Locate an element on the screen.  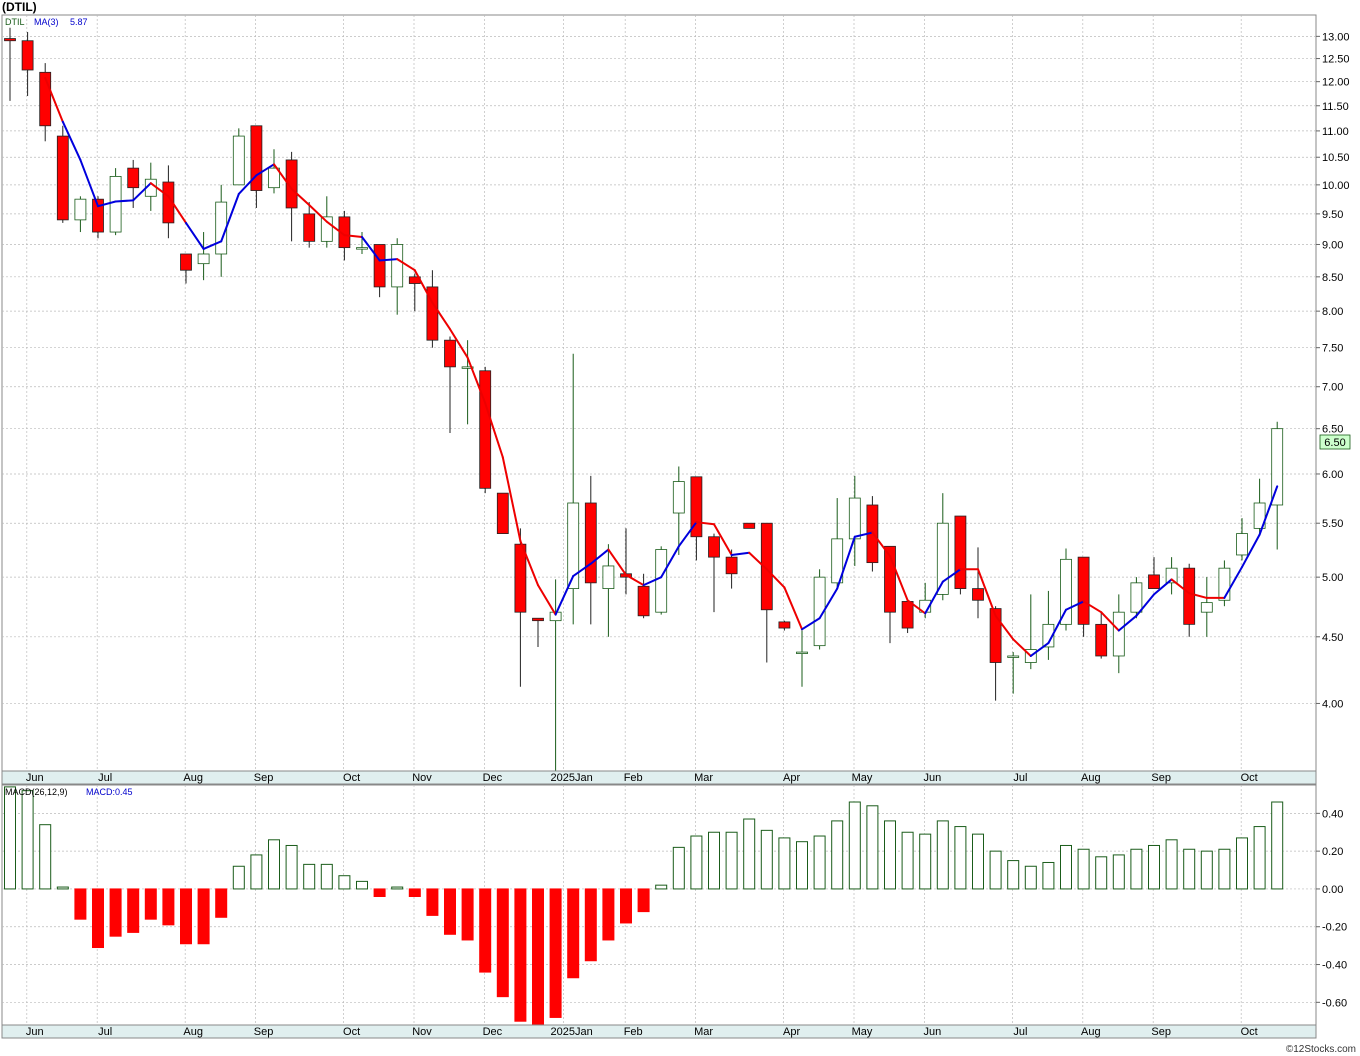
price-y-tick-label: 13.00 is located at coordinates (1336, 37).